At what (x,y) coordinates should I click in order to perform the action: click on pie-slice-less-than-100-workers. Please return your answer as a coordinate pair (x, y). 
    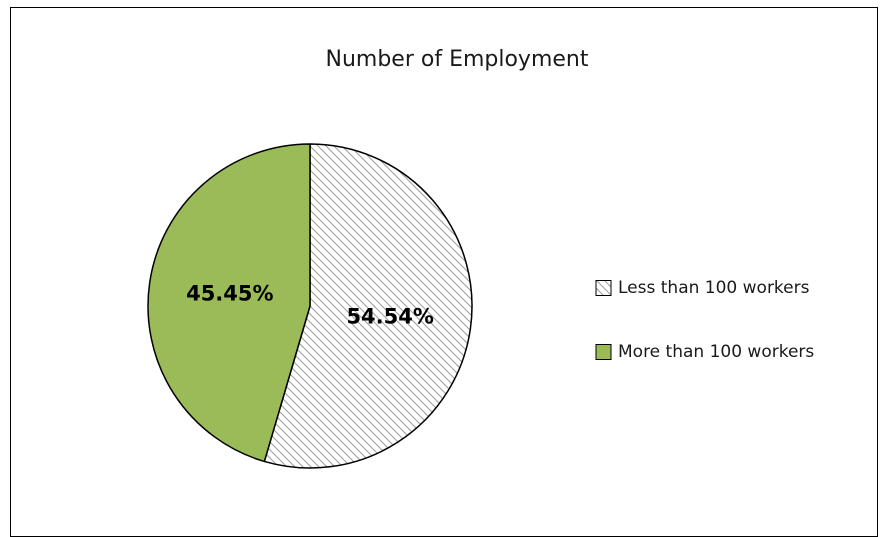
    Looking at the image, I should click on (368, 306).